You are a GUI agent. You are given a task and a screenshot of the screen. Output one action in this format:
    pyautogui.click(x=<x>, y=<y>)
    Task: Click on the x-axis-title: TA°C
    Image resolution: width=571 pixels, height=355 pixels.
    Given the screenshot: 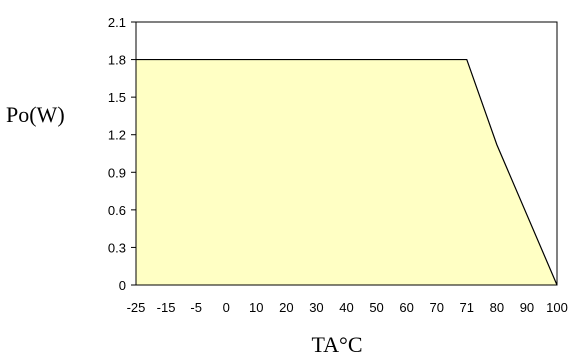 What is the action you would take?
    pyautogui.click(x=336, y=343)
    